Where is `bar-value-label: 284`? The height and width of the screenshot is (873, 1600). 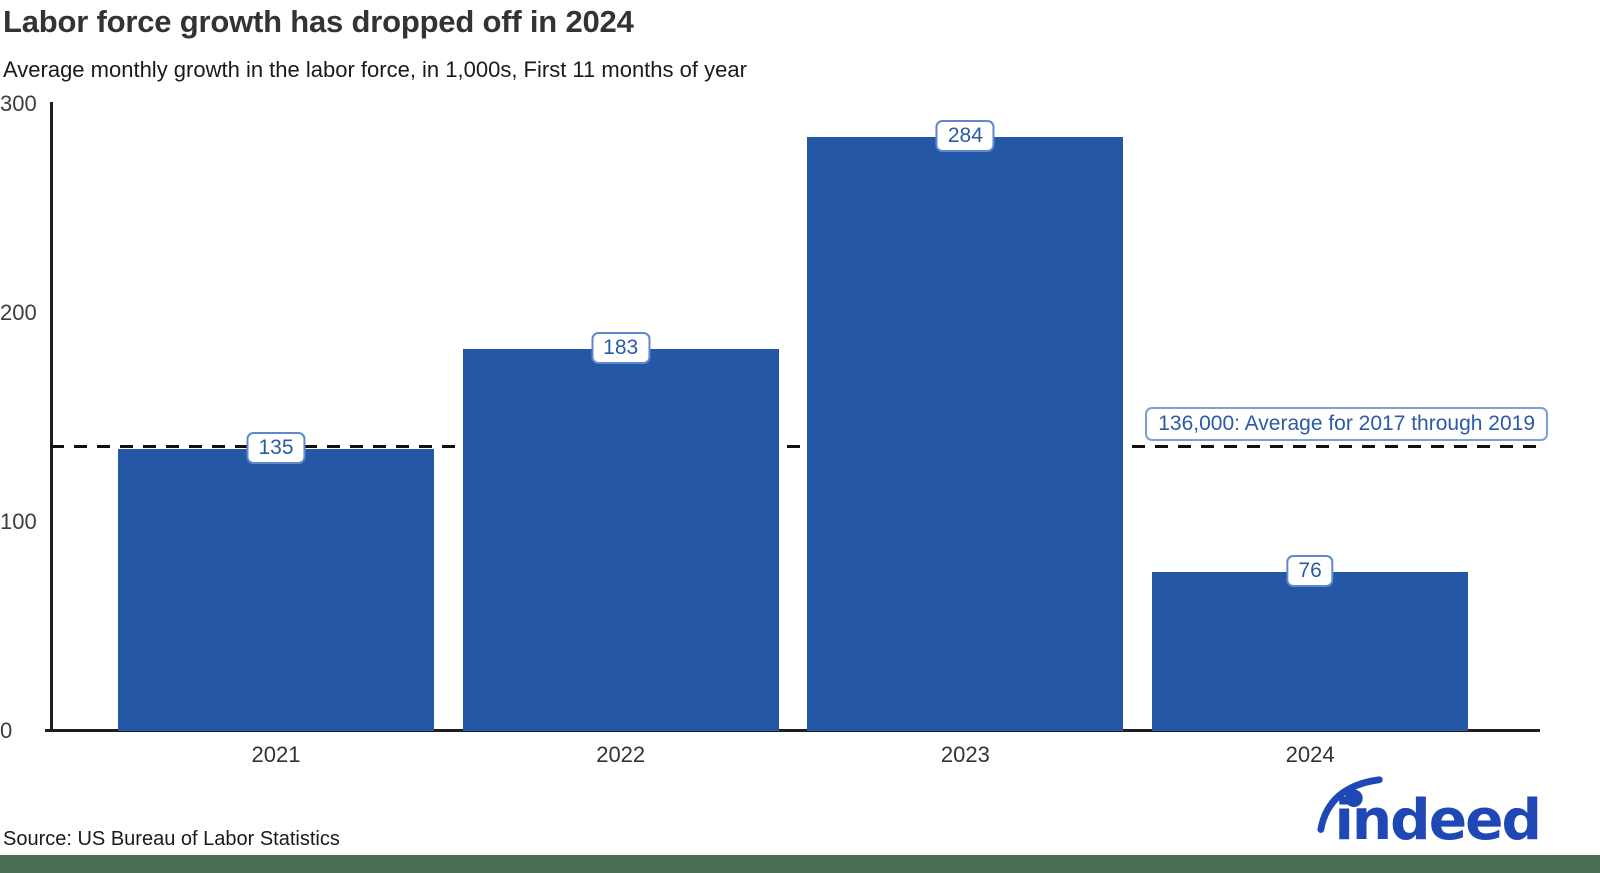 bar-value-label: 284 is located at coordinates (965, 136).